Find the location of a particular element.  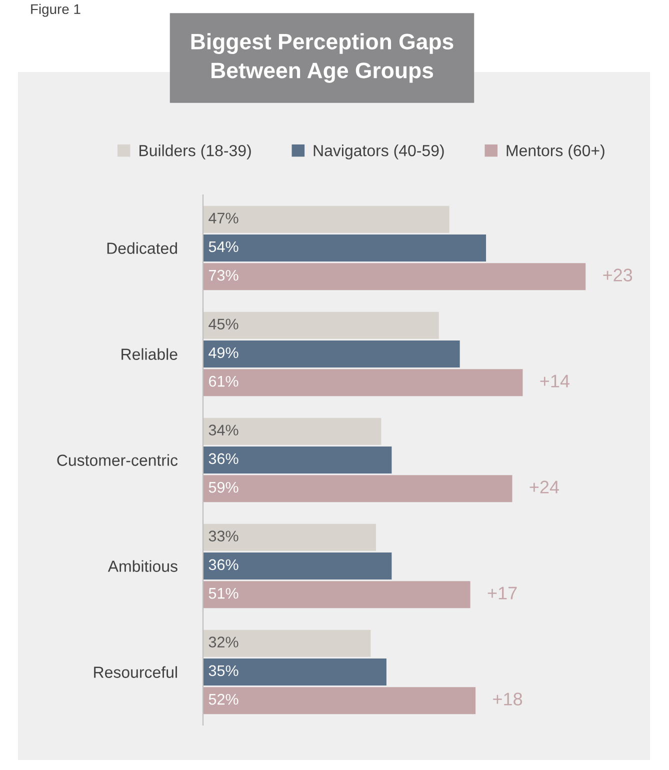

y-tick-label: Dedicated is located at coordinates (142, 248).